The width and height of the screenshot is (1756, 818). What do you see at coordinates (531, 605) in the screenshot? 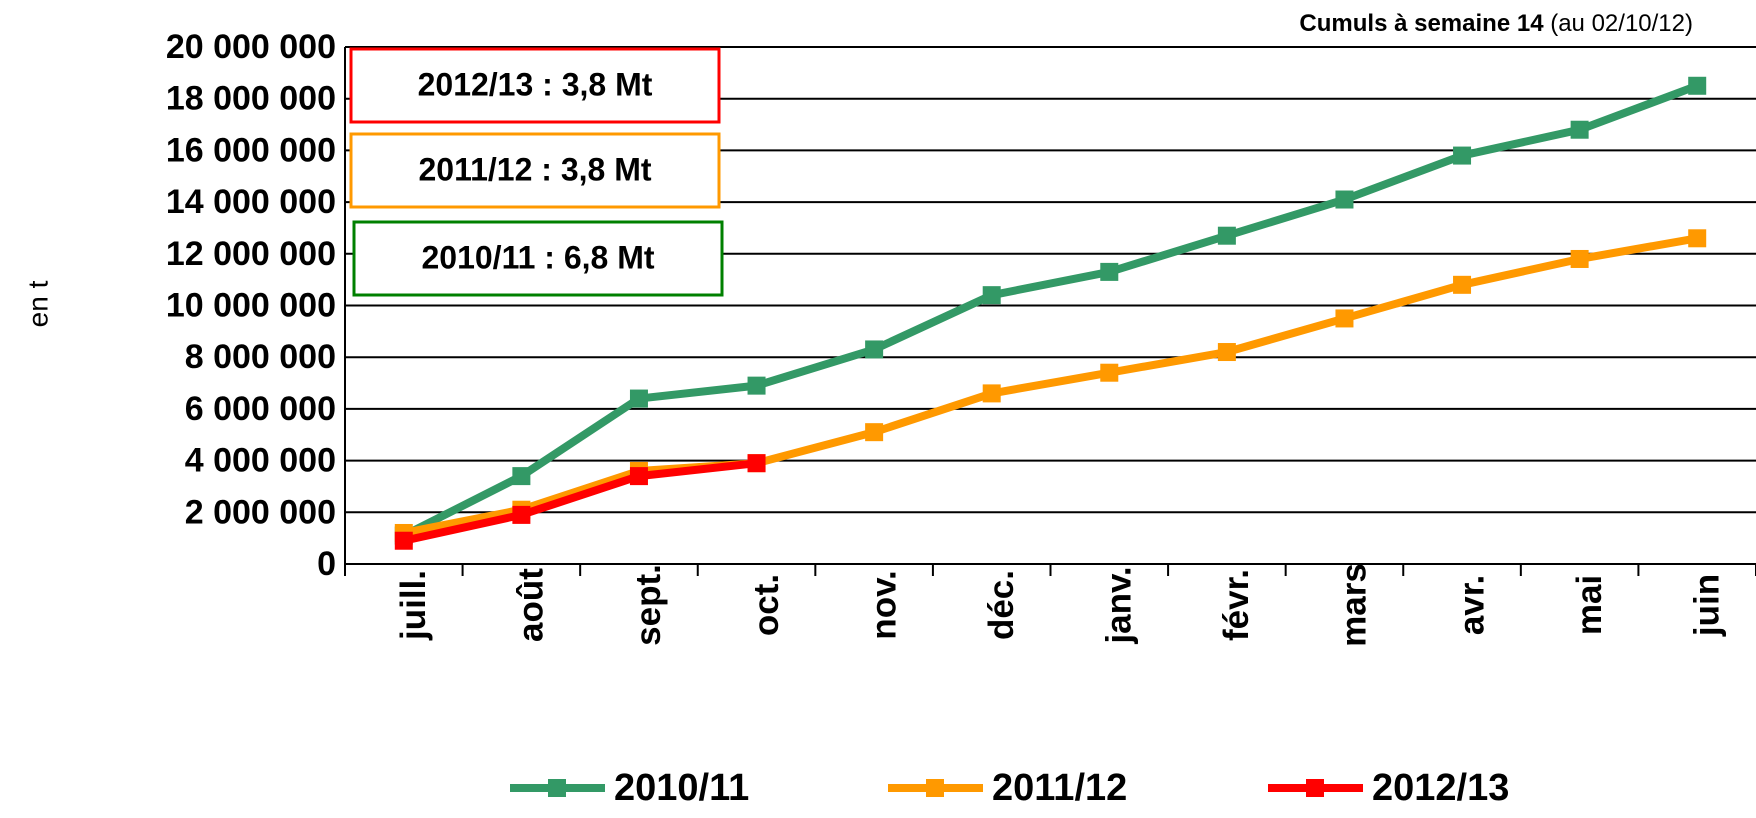
I see `x-tick-label: août` at bounding box center [531, 605].